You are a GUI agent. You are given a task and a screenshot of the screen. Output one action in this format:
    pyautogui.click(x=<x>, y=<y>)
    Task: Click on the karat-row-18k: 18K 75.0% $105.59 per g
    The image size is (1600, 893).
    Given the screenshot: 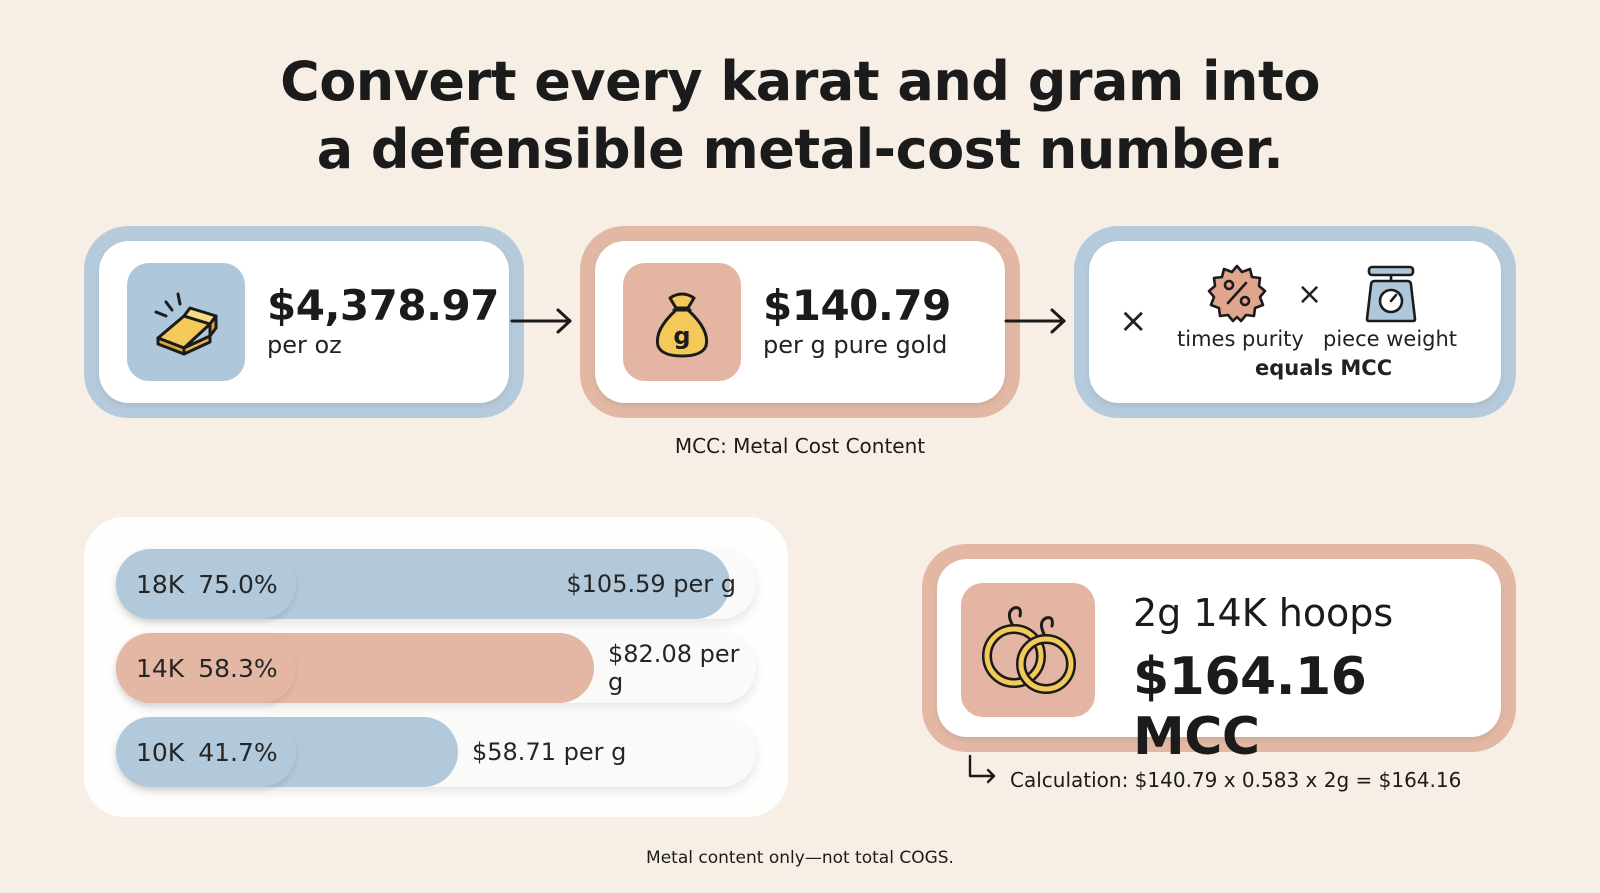 What is the action you would take?
    pyautogui.click(x=436, y=584)
    